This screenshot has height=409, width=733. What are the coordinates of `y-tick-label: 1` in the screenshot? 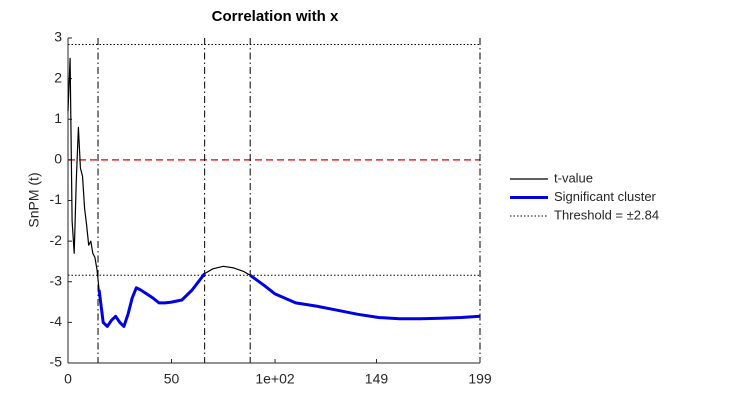 It's located at (58, 118).